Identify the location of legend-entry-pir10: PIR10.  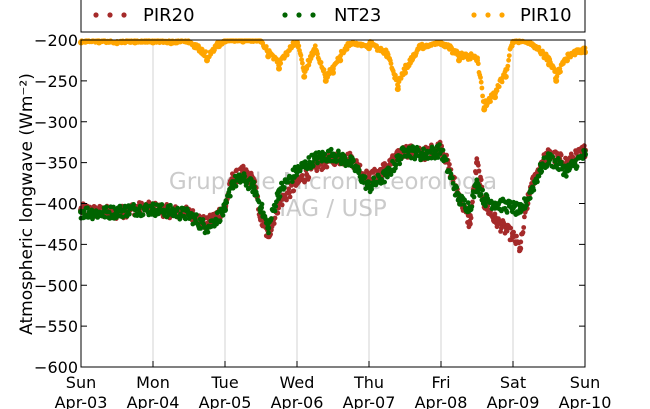
(521, 15).